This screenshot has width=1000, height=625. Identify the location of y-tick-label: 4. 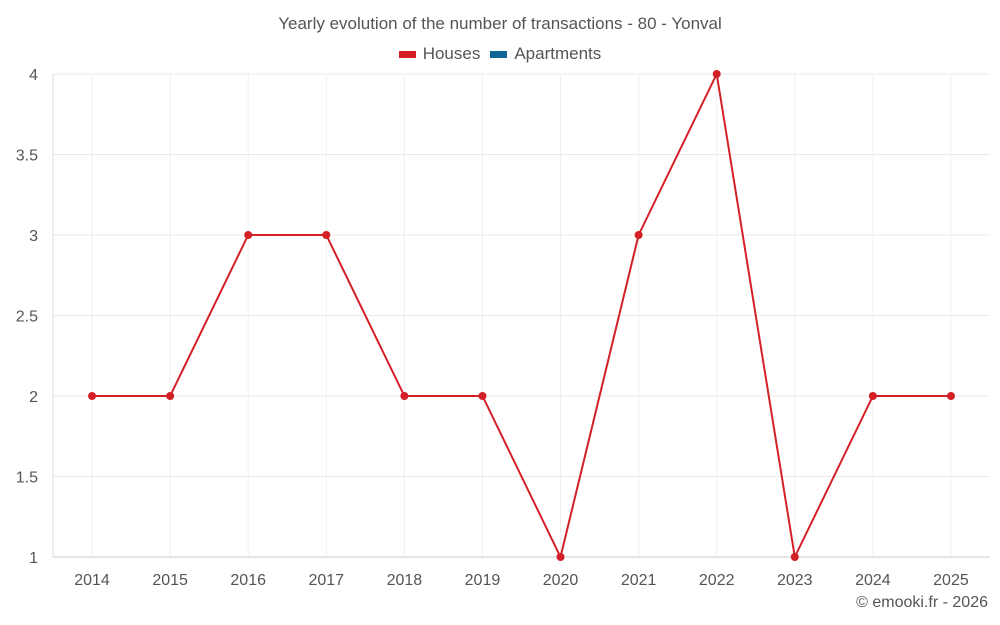
(33, 75).